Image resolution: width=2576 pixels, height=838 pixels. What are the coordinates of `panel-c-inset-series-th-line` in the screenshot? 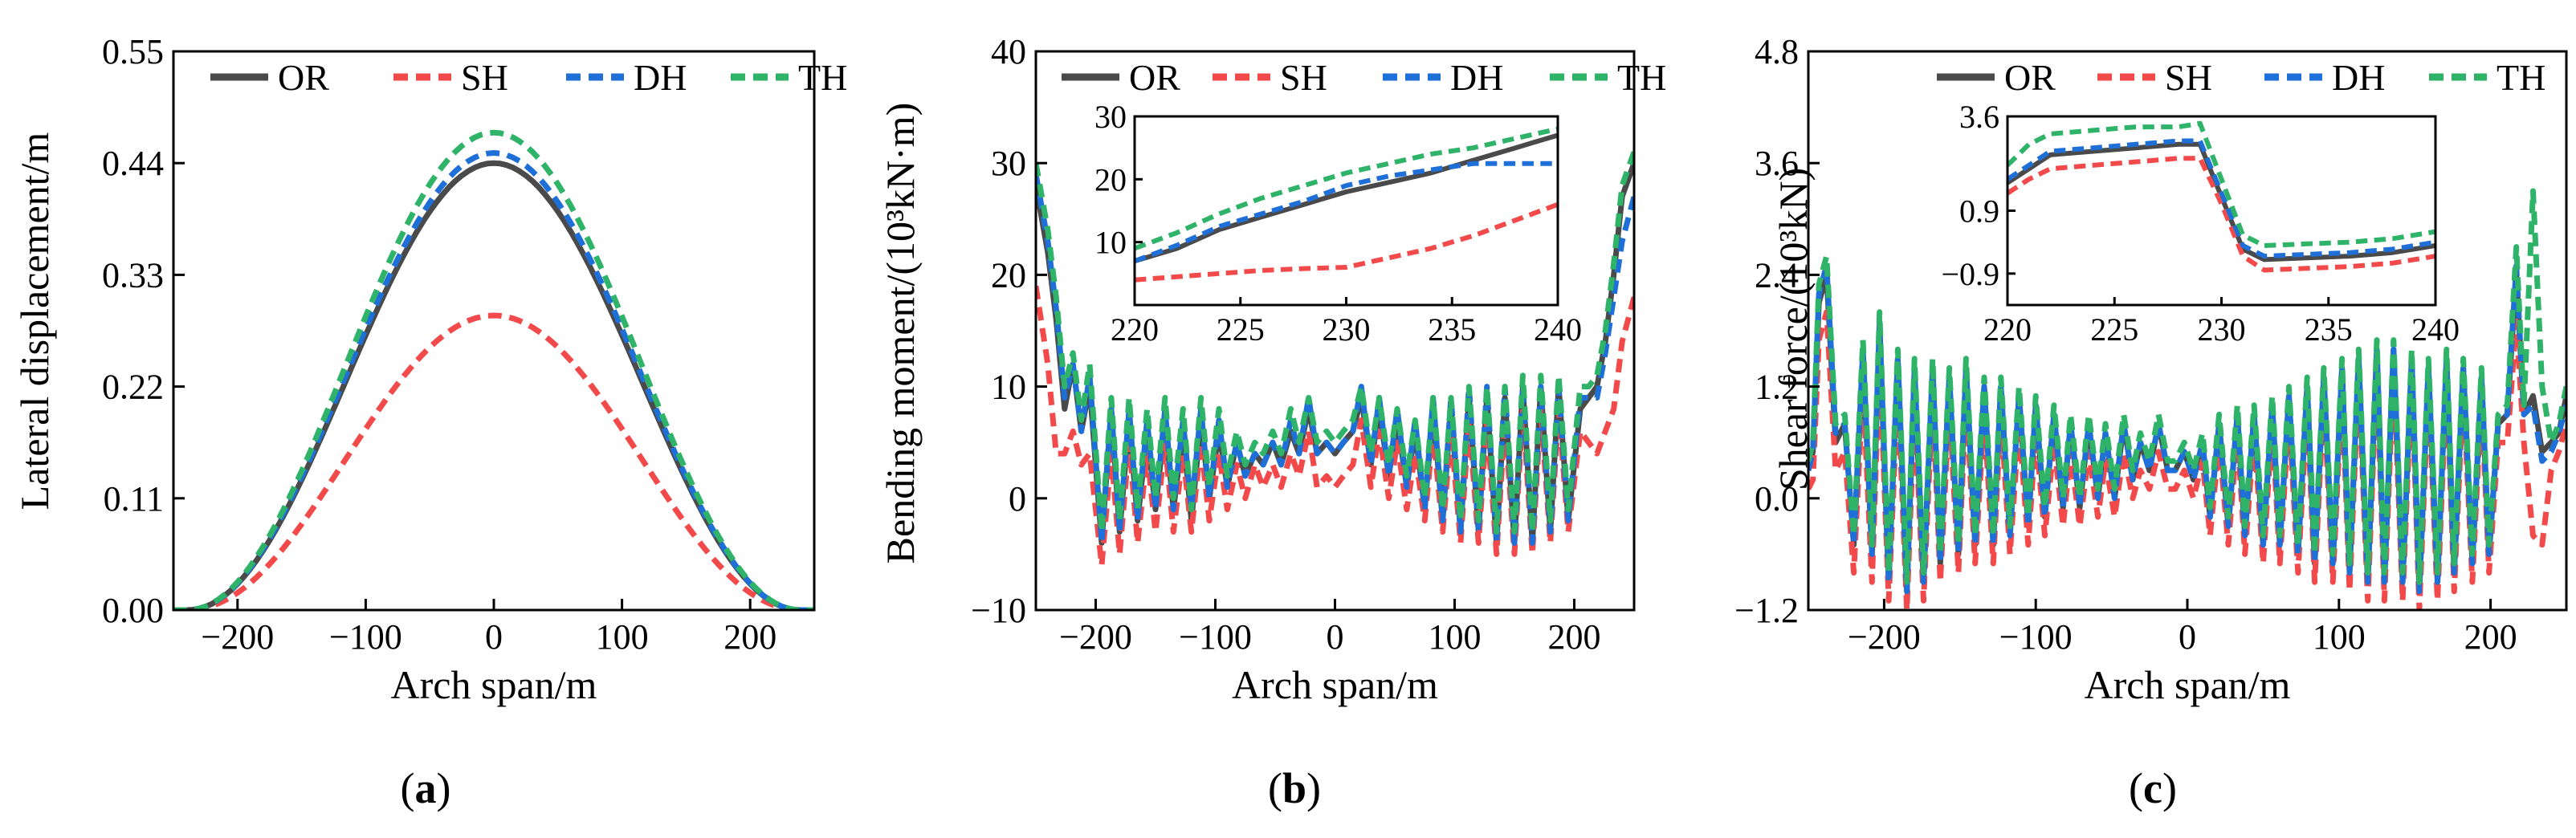 It's located at (2221, 184).